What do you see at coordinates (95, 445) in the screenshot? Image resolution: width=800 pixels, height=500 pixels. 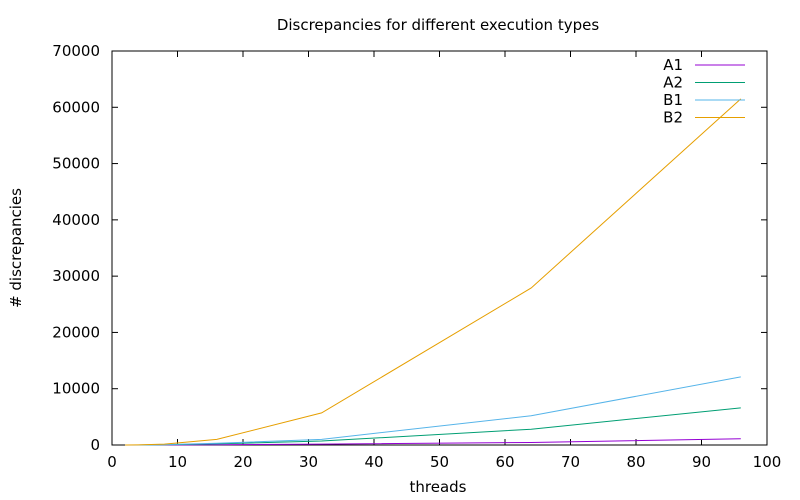 I see `y-tick-label: 0` at bounding box center [95, 445].